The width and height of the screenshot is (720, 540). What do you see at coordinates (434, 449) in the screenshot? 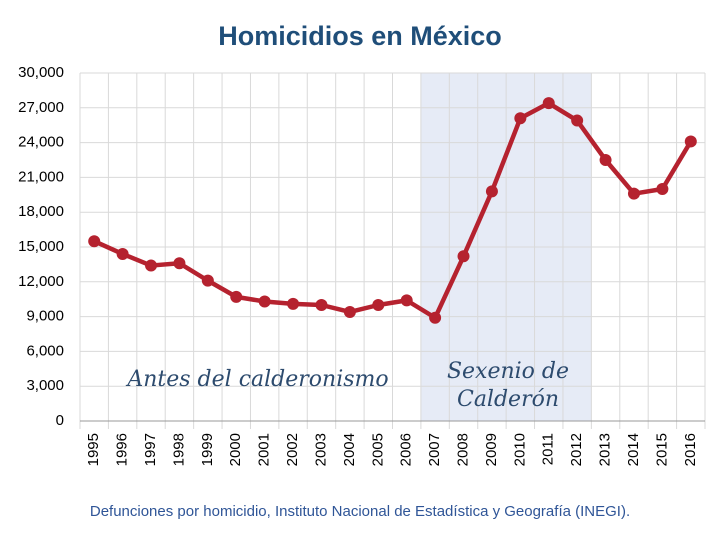
I see `x-tick-label: 2007` at bounding box center [434, 449].